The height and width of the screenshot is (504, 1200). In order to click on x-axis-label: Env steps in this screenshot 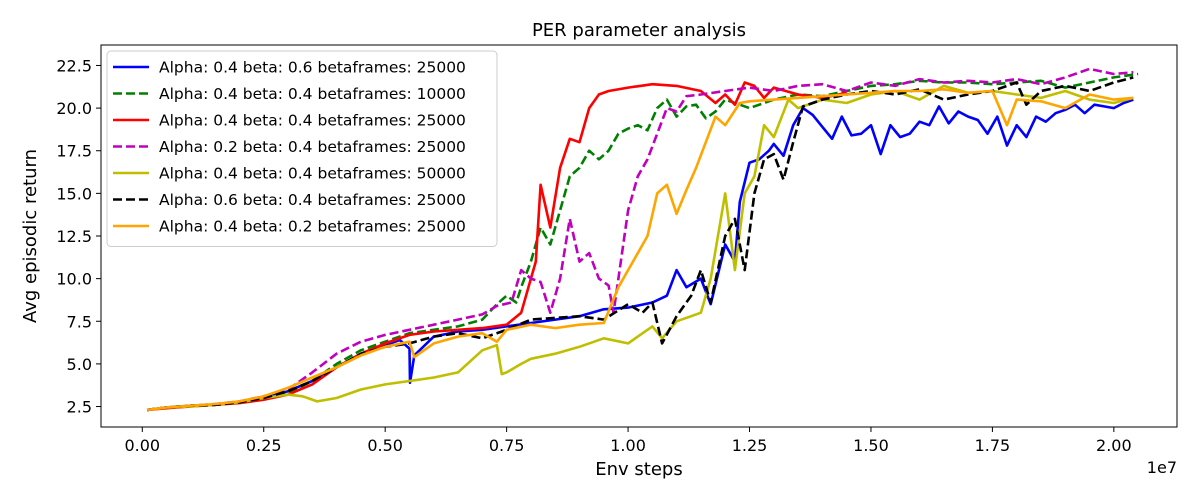, I will do `click(638, 469)`.